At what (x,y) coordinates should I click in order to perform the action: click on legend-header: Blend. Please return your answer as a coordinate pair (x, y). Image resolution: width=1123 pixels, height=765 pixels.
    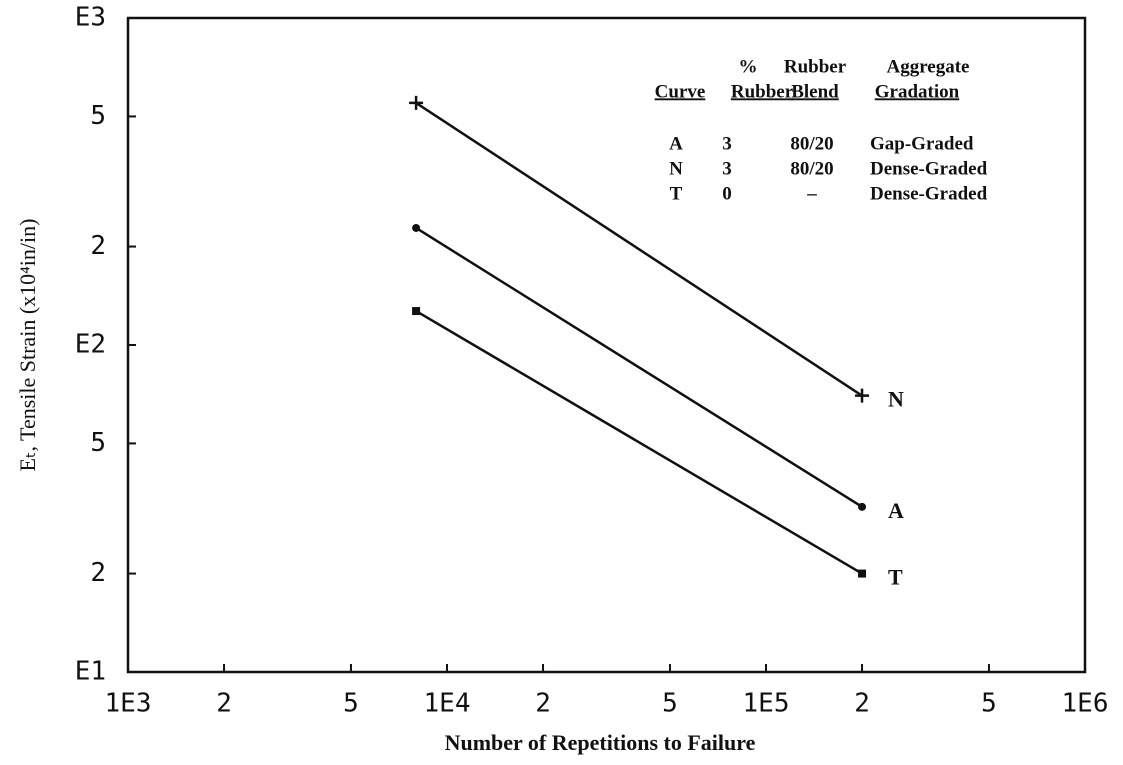
    Looking at the image, I should click on (815, 91).